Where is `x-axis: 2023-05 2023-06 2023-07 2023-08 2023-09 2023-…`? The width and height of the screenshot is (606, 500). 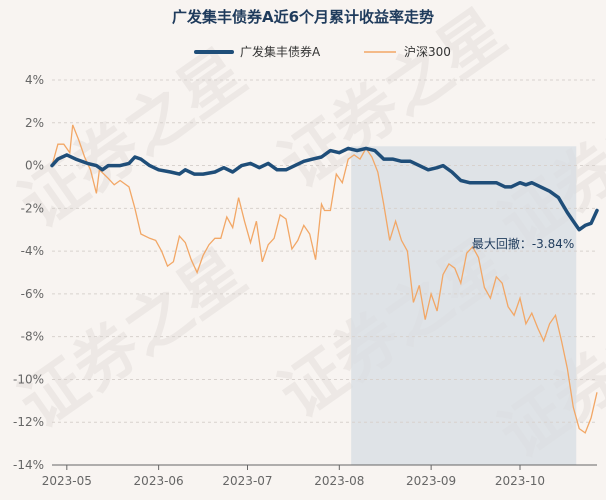
x-axis: 2023-05 2023-06 2023-07 2023-08 2023-09 2023-… is located at coordinates (293, 476).